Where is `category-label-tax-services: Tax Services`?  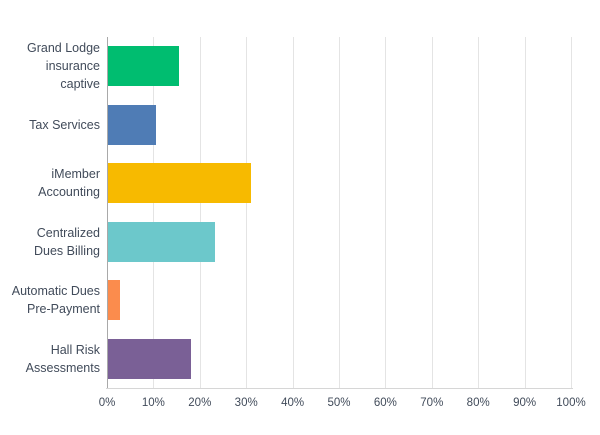
category-label-tax-services: Tax Services is located at coordinates (64, 124).